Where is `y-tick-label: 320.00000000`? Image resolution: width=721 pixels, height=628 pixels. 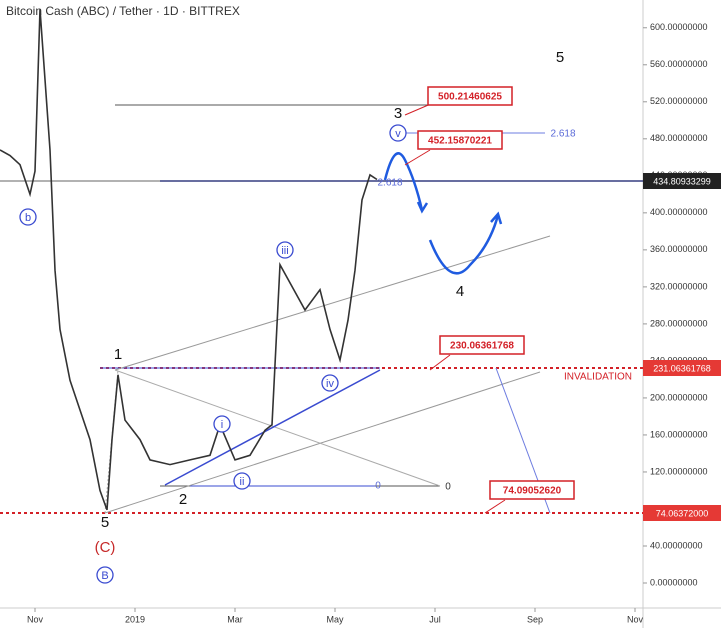
y-tick-label: 320.00000000 is located at coordinates (679, 286).